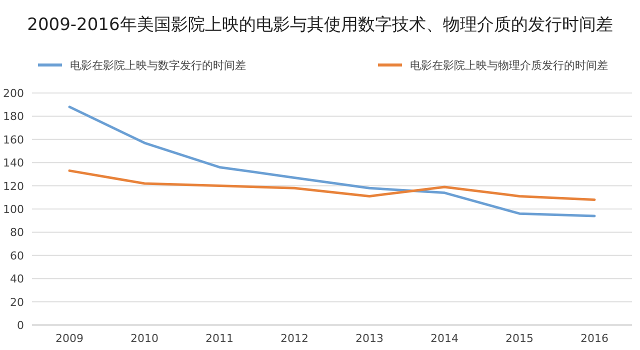 Image resolution: width=640 pixels, height=350 pixels. What do you see at coordinates (13, 117) in the screenshot?
I see `y-tick-label: 180` at bounding box center [13, 117].